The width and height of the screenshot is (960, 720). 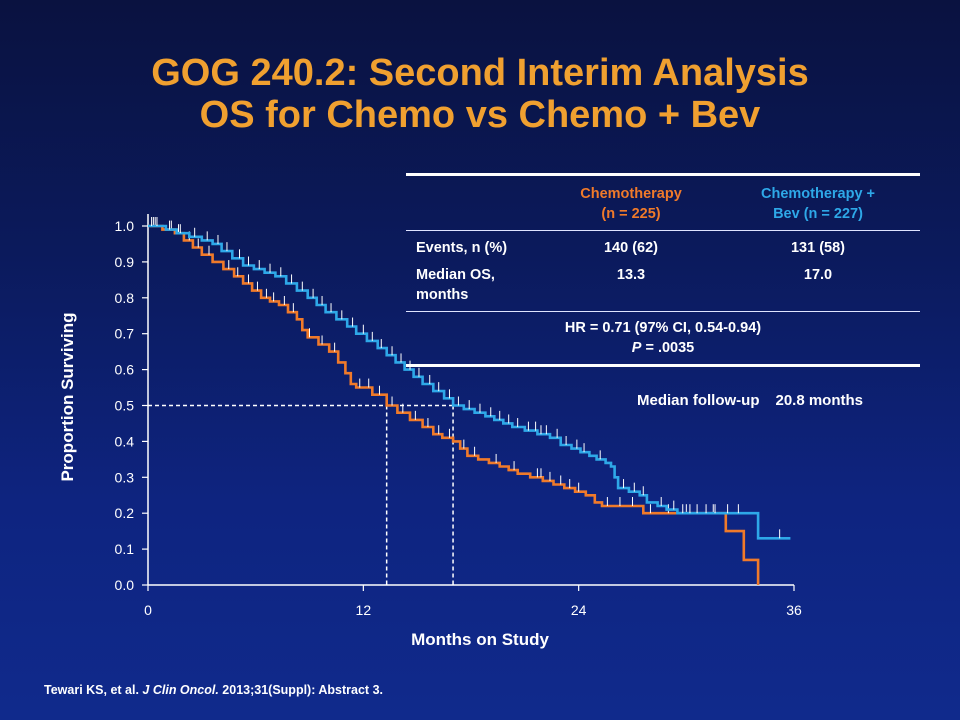 What do you see at coordinates (125, 513) in the screenshot?
I see `y-tick-label: 0.2` at bounding box center [125, 513].